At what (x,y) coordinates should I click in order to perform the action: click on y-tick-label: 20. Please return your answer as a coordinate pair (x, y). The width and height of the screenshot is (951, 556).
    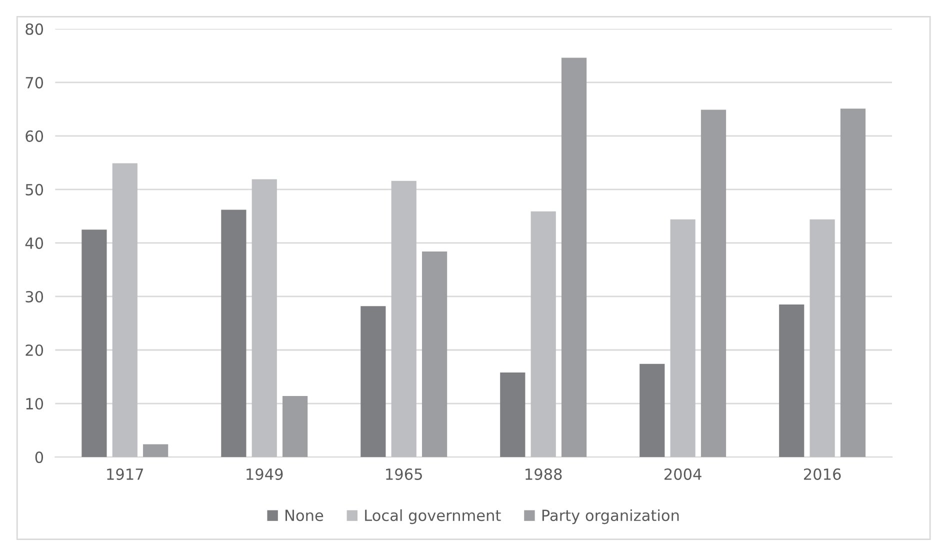
    Looking at the image, I should click on (35, 350).